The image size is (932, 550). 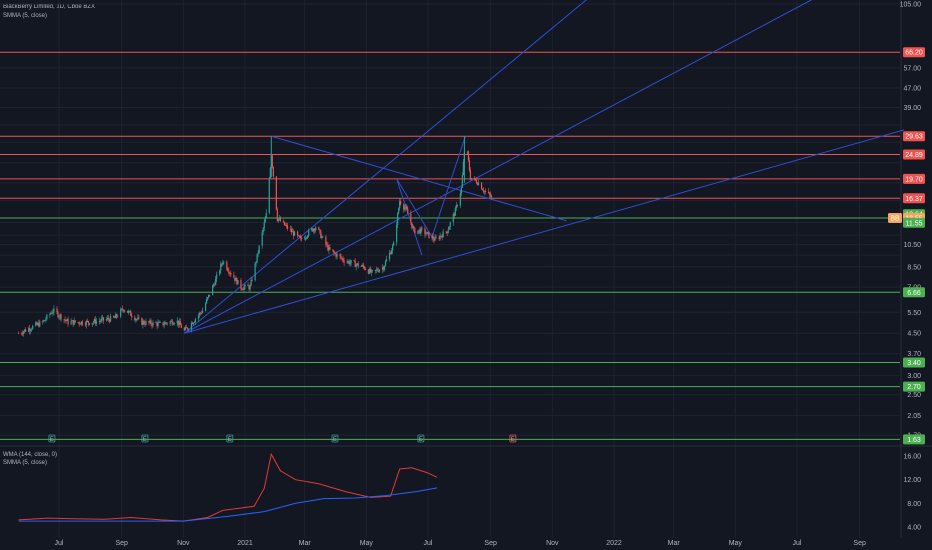 I want to click on level-badge-label: 66.20, so click(x=914, y=53).